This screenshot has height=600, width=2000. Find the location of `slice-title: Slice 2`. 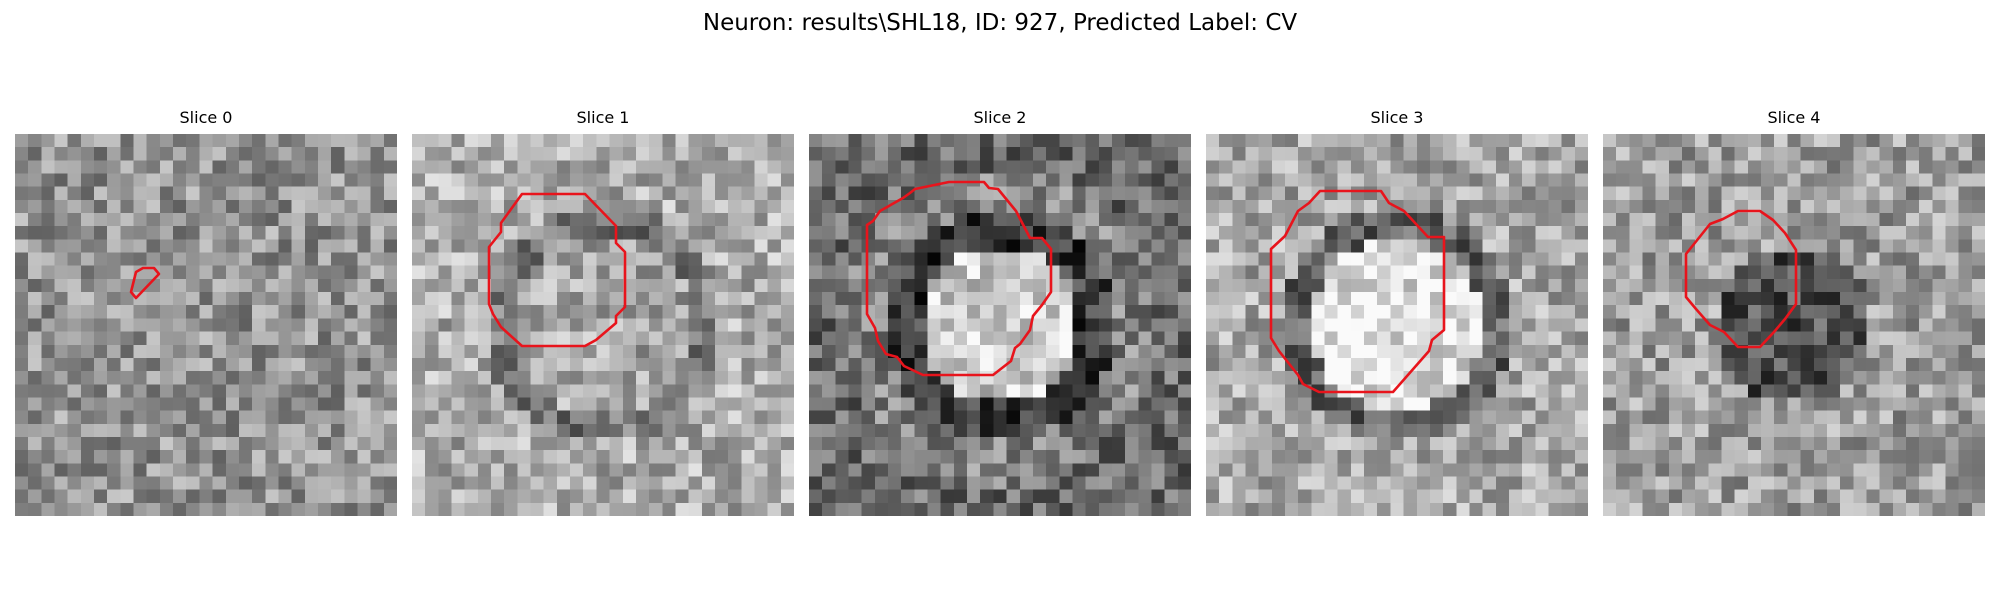

slice-title: Slice 2 is located at coordinates (1000, 117).